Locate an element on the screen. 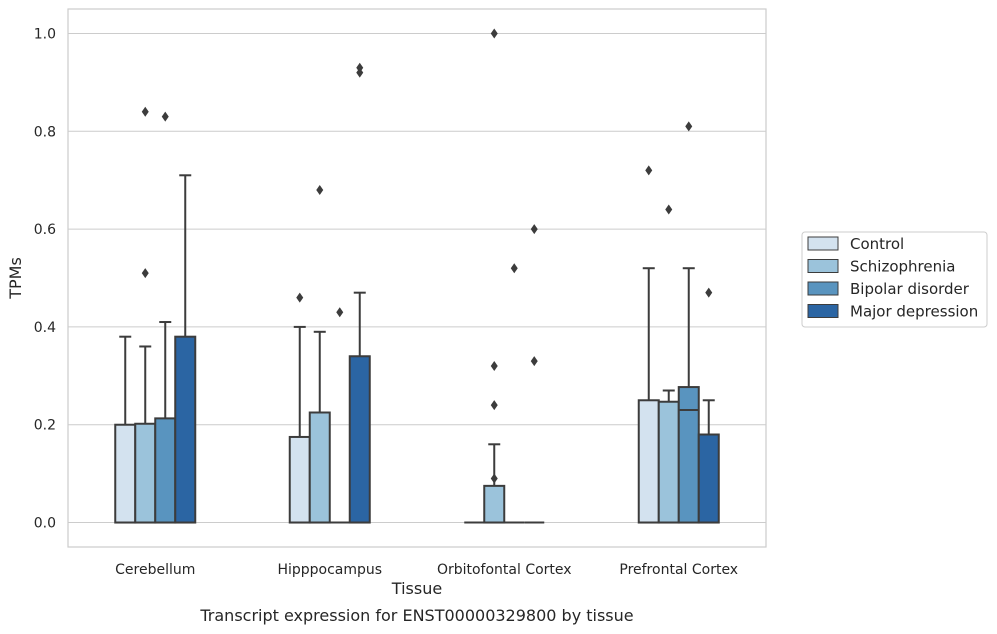 Image resolution: width=997 pixels, height=634 pixels. y-axis: 0.0 0.2 0.4 0.6 0.8 1.0 is located at coordinates (45, 278).